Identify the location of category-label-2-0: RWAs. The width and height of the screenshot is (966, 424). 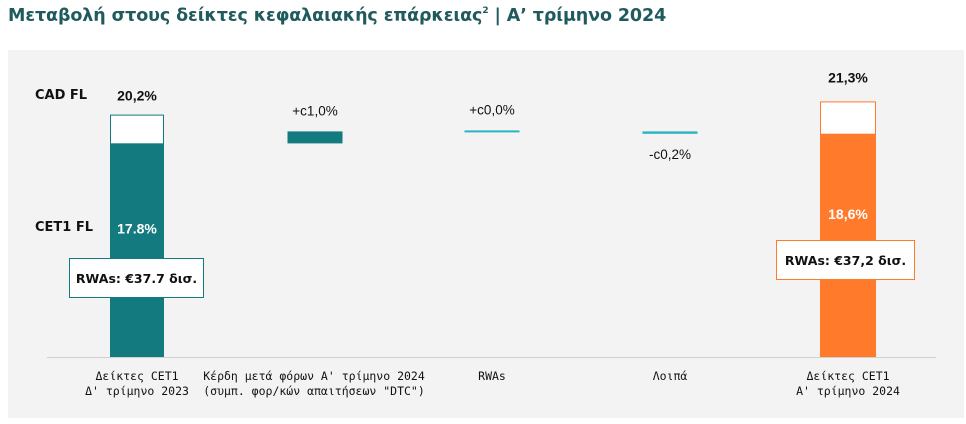
(492, 376).